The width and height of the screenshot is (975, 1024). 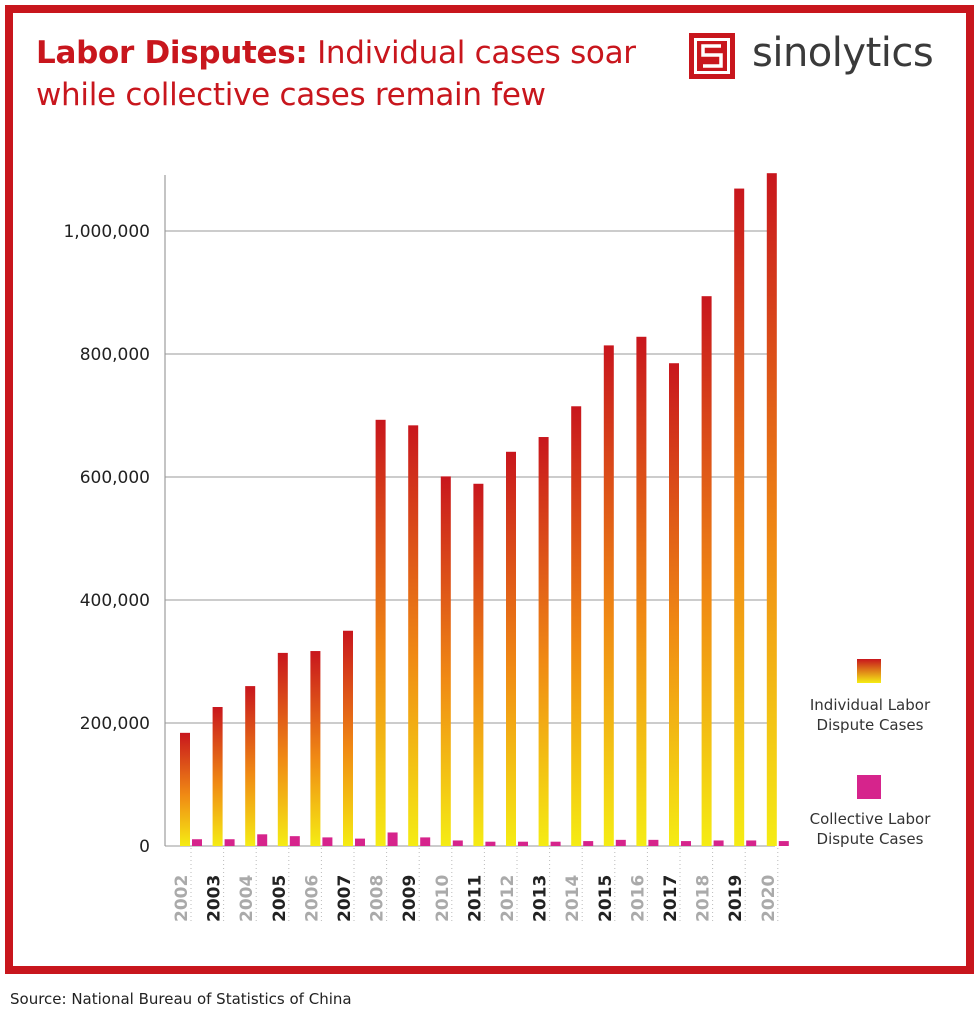 I want to click on bar-individual-2010, so click(x=445, y=661).